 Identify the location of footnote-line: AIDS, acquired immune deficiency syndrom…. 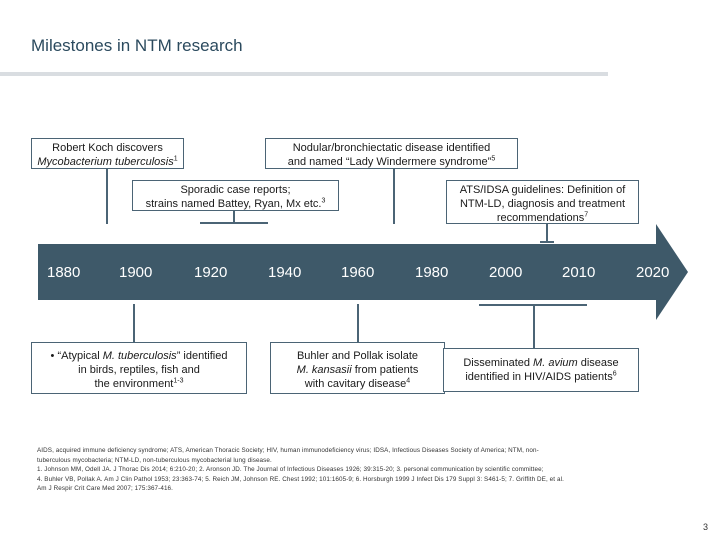
(288, 450).